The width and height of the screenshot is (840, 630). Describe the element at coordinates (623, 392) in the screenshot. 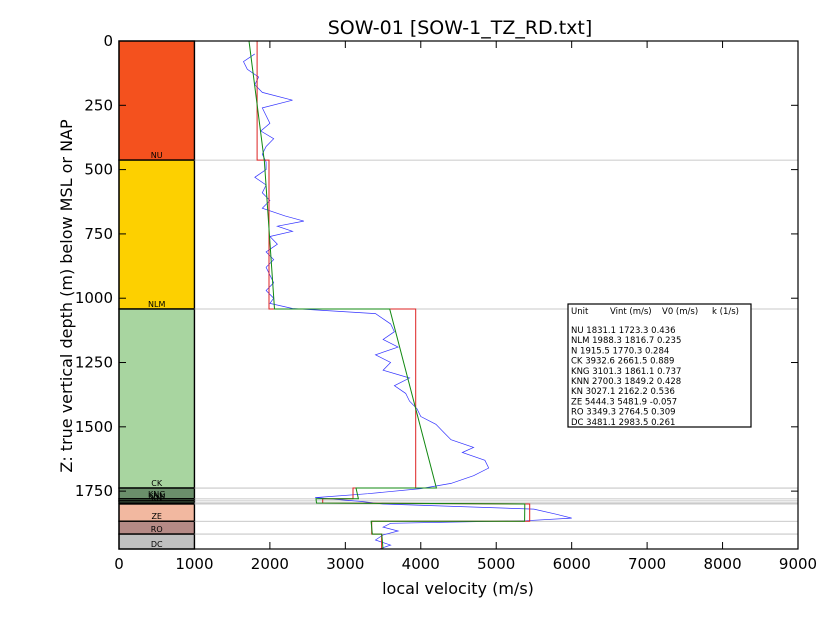

I see `table-row: KN 3027.1 2162.2 0.536` at that location.